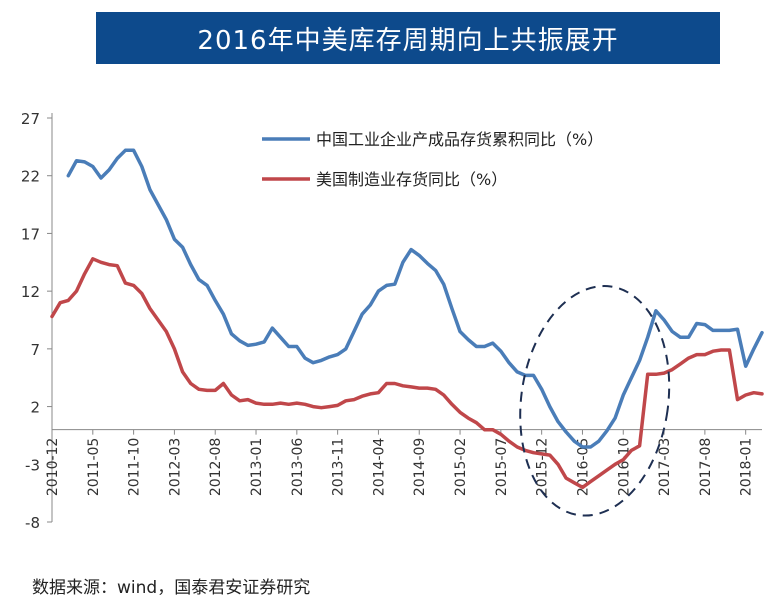  What do you see at coordinates (543, 467) in the screenshot?
I see `x-tick-label: 2015-12` at bounding box center [543, 467].